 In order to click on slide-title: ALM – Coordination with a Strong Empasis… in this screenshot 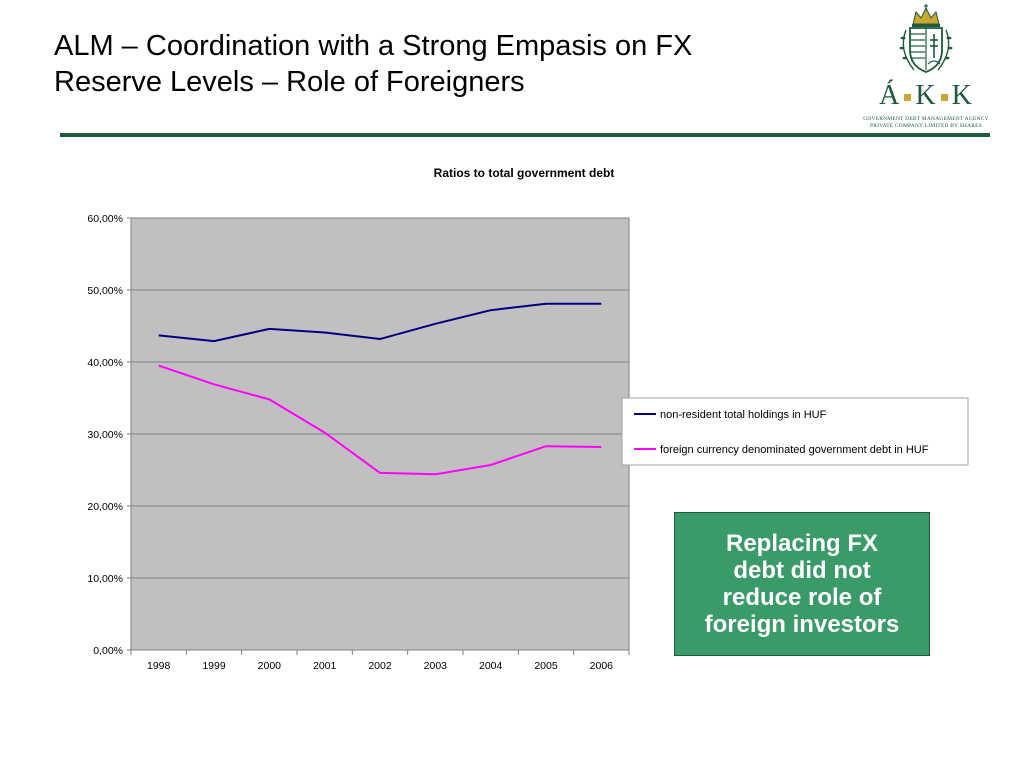, I will do `click(444, 64)`.